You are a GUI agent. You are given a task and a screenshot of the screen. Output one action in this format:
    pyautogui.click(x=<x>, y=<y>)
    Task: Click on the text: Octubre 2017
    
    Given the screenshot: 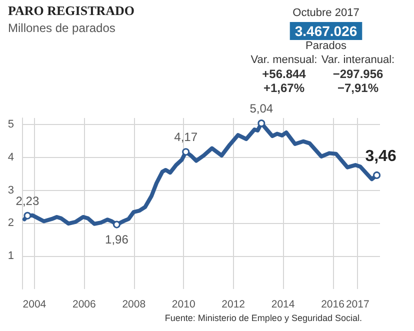 What is the action you would take?
    pyautogui.click(x=326, y=13)
    